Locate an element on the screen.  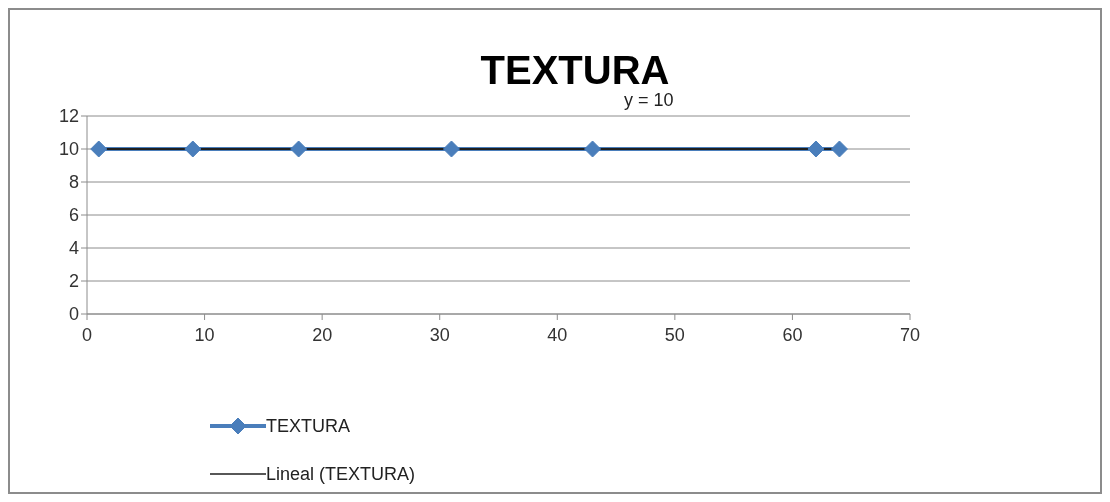
x-tick-label: 60 is located at coordinates (792, 334).